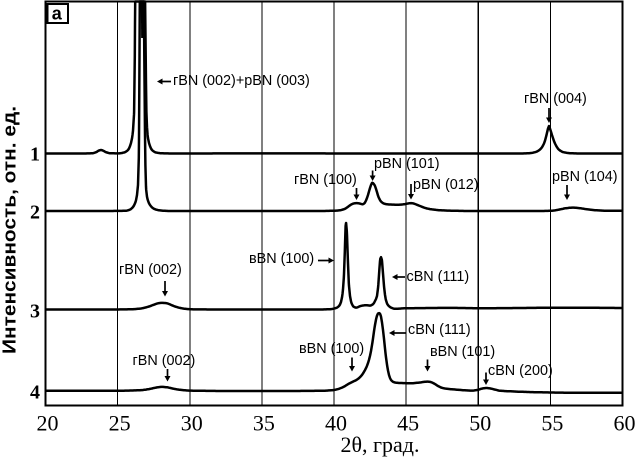 Image resolution: width=637 pixels, height=460 pixels. Describe the element at coordinates (48, 423) in the screenshot. I see `svg-text: 20` at that location.